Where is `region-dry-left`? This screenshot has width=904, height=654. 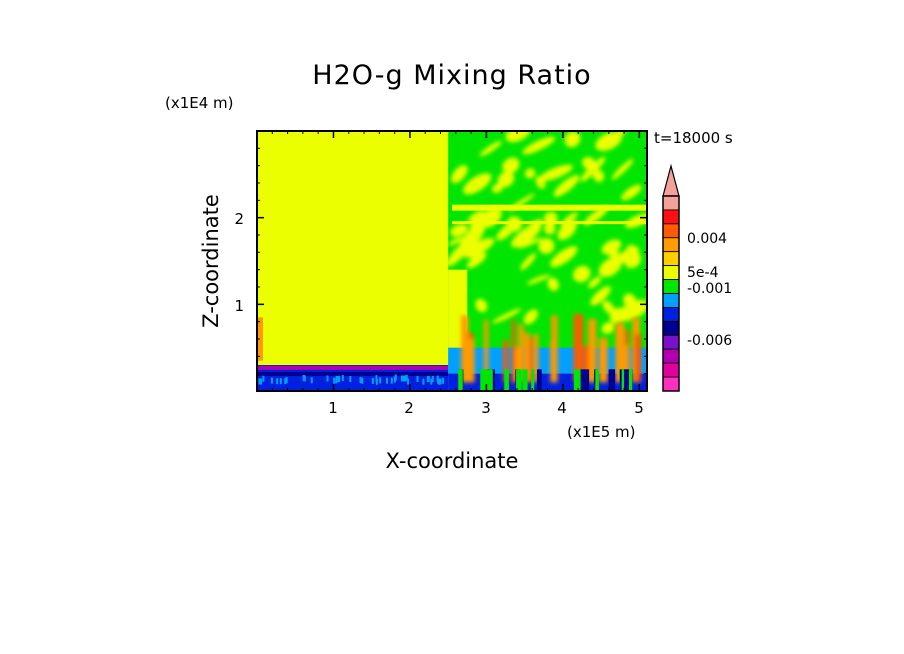 region-dry-left is located at coordinates (353, 248).